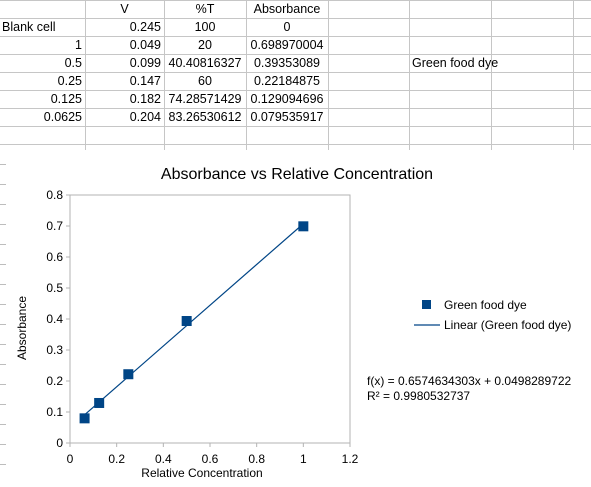 This screenshot has width=591, height=487. What do you see at coordinates (287, 99) in the screenshot?
I see `table-cell: 0.129094696` at bounding box center [287, 99].